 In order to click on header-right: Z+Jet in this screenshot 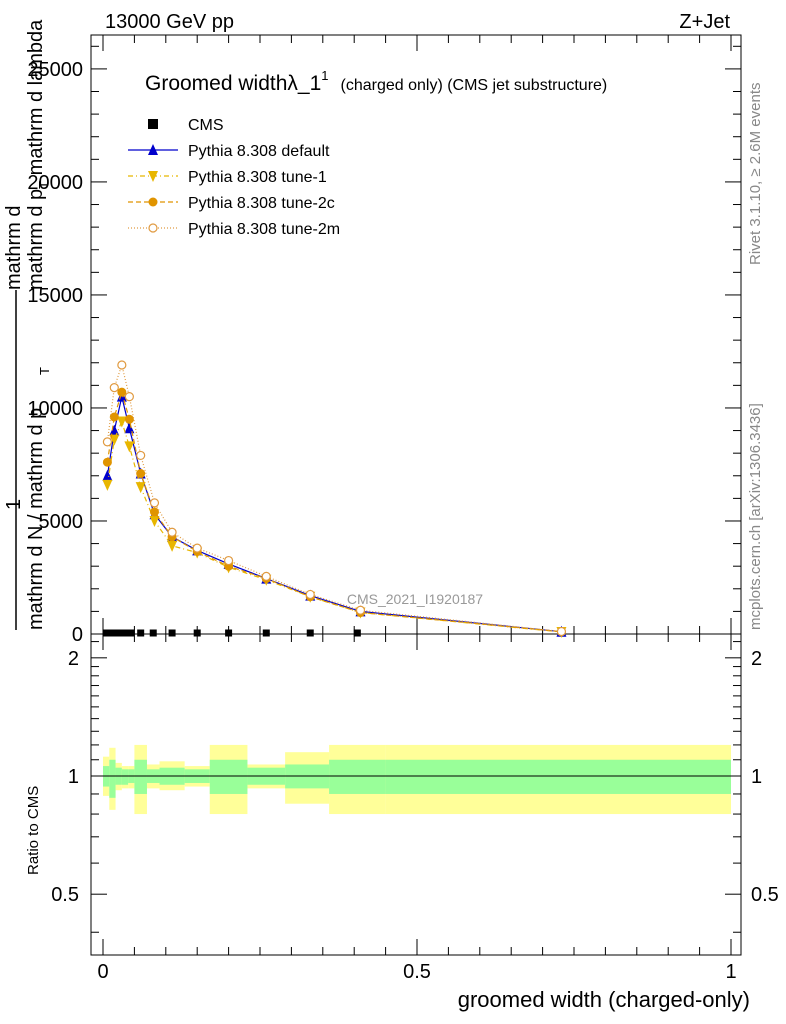, I will do `click(704, 22)`.